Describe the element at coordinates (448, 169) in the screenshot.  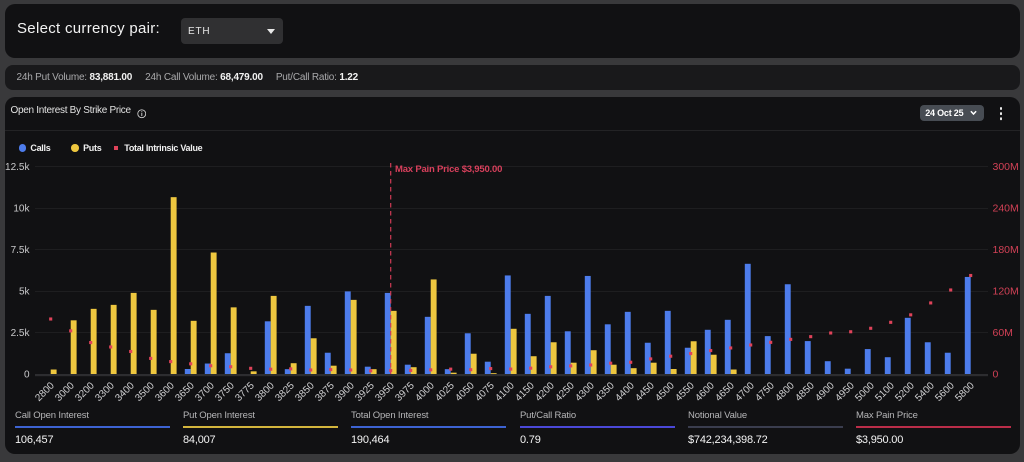
I see `svg-text: Max Pain Price $3,950.00` at that location.